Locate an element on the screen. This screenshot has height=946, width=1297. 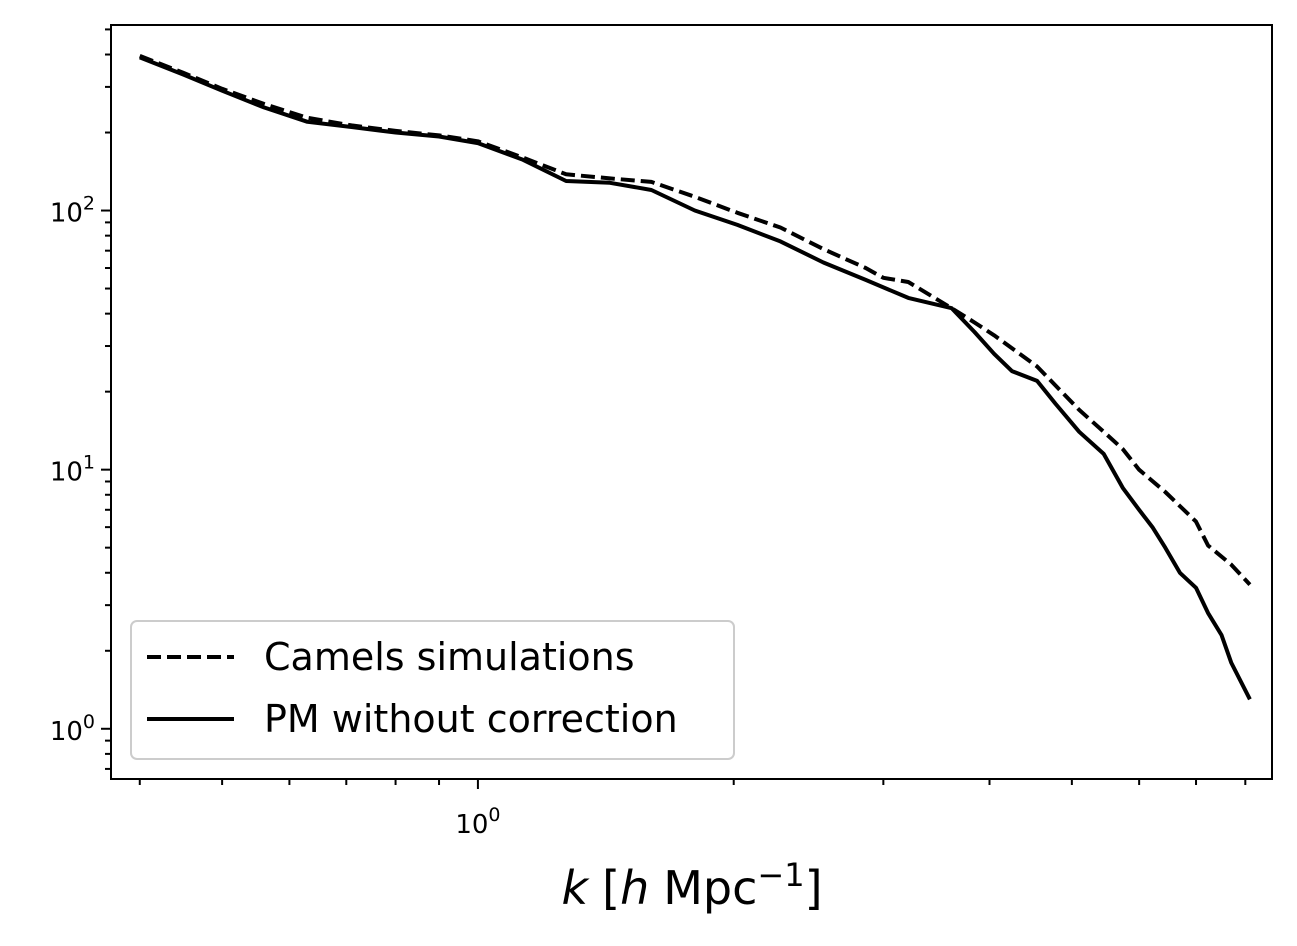
x-axis-title-unit: Mpc is located at coordinates (710, 888).